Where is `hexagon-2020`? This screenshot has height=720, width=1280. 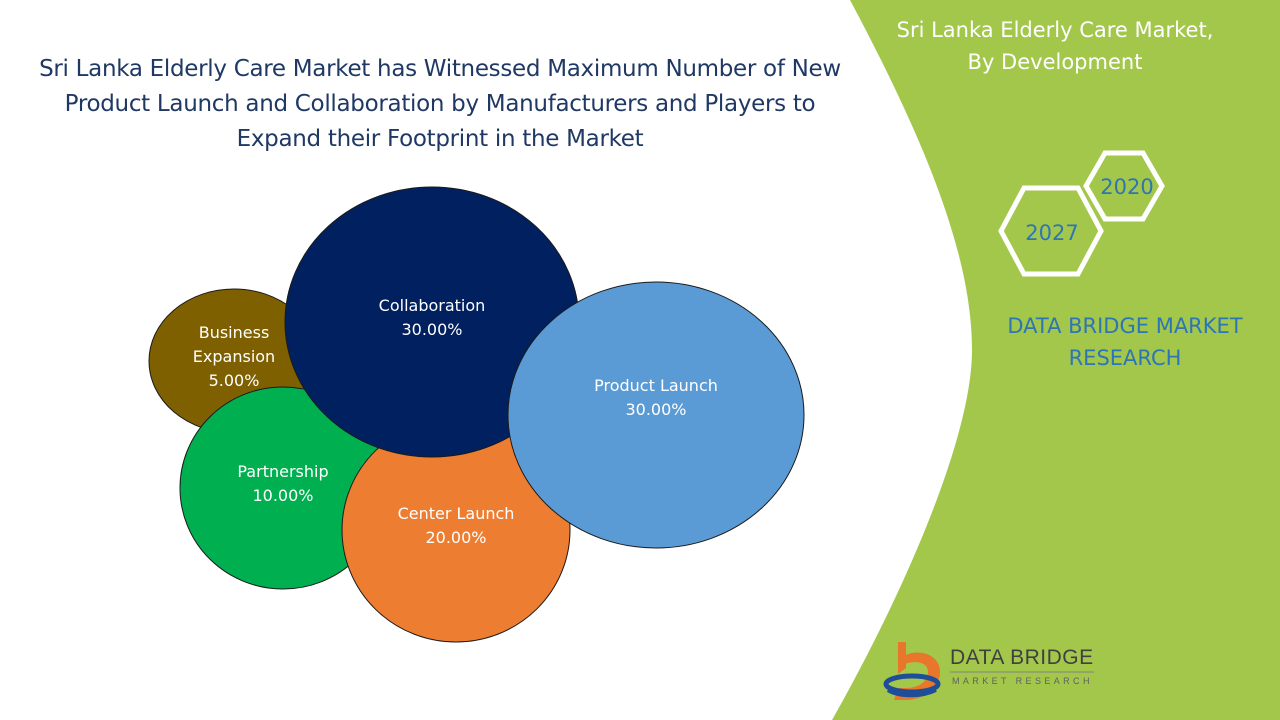
hexagon-2020 is located at coordinates (1124, 186).